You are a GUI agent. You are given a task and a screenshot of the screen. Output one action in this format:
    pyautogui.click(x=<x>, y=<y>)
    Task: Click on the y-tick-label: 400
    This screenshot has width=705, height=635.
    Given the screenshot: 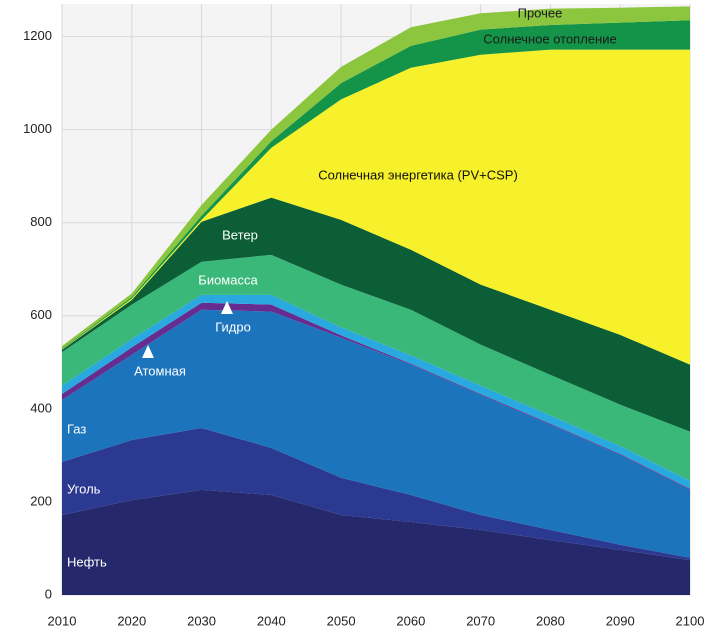 What is the action you would take?
    pyautogui.click(x=41, y=407)
    